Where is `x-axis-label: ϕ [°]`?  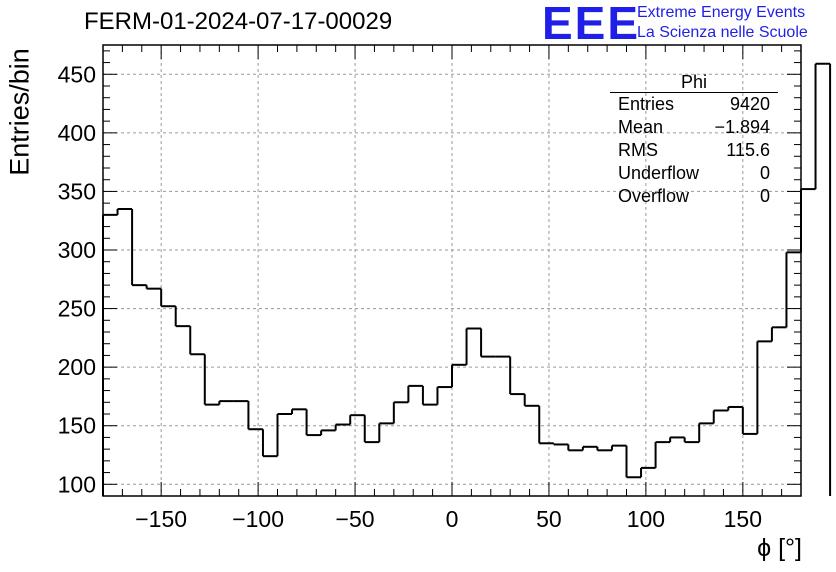 x-axis-label: ϕ [°] is located at coordinates (779, 548).